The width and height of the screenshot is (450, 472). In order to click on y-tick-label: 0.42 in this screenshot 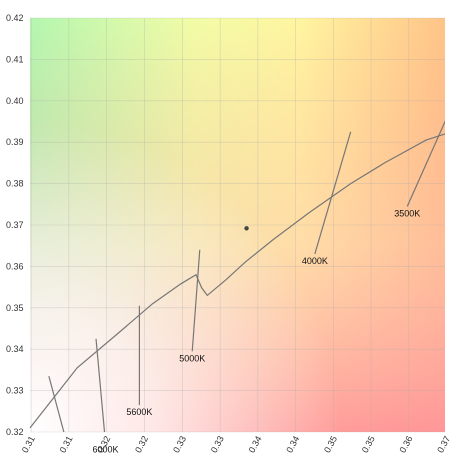, I will do `click(15, 18)`.